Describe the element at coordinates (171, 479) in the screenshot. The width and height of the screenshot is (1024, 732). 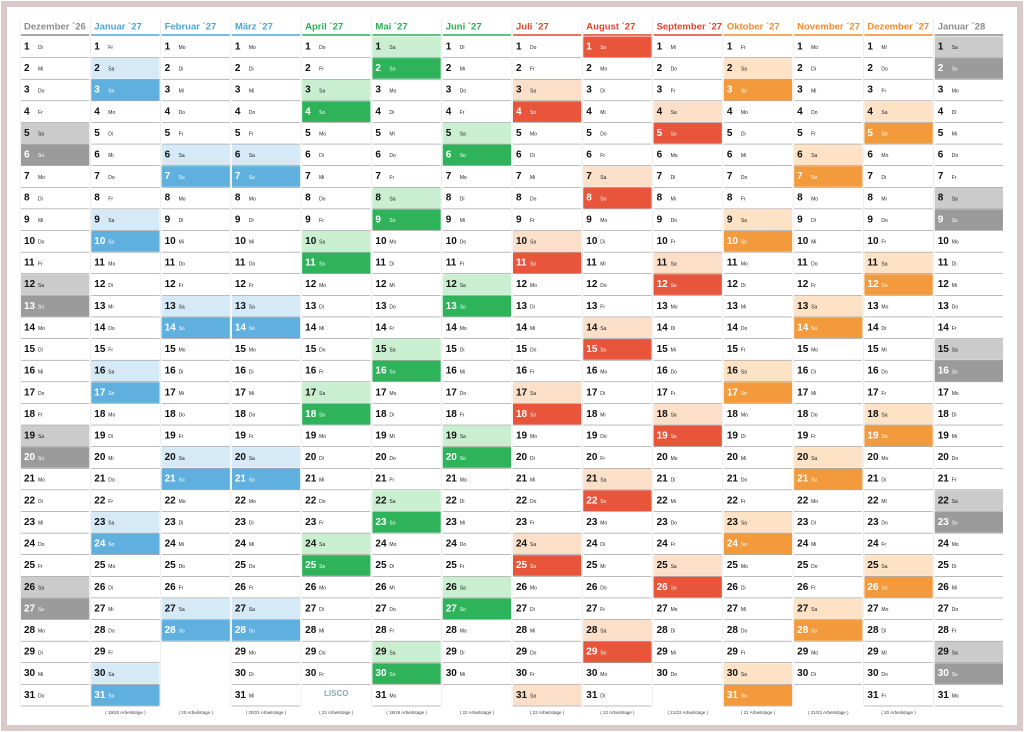
I see `day-number: 21` at that location.